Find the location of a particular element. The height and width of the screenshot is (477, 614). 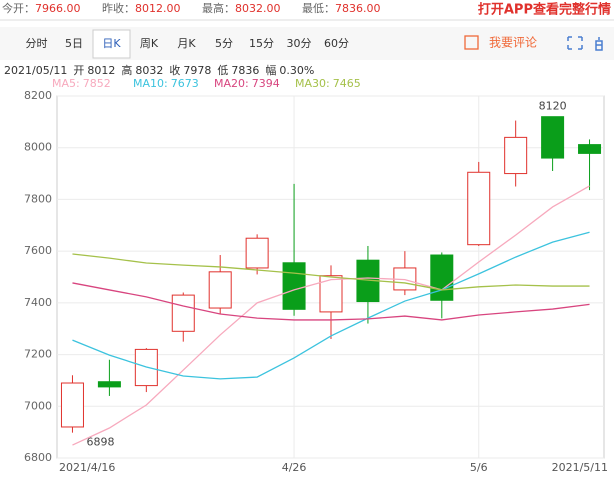

comment-button: 我要评论 is located at coordinates (500, 42).